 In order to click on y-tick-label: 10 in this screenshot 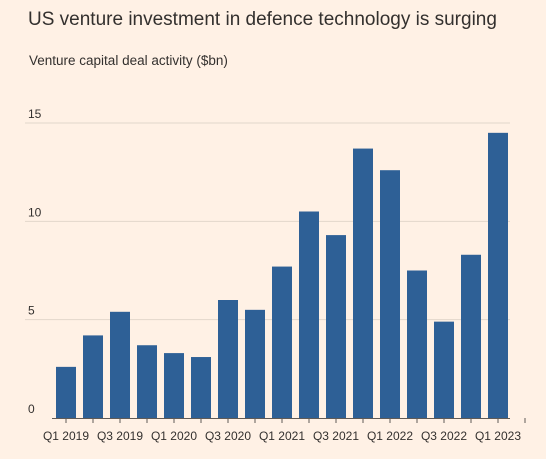, I will do `click(35, 212)`.